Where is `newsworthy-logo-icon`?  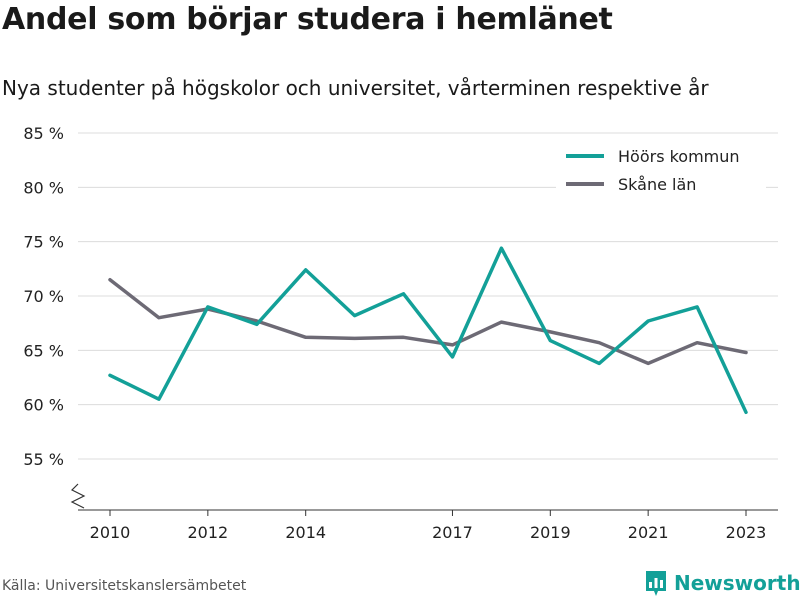 newsworthy-logo-icon is located at coordinates (656, 583).